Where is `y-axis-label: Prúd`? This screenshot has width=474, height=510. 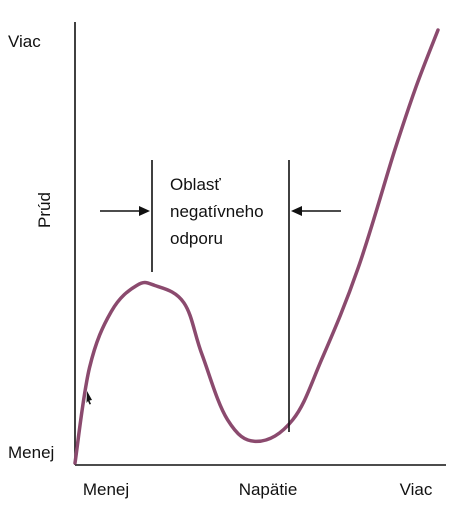
y-axis-label: Prúd is located at coordinates (44, 210).